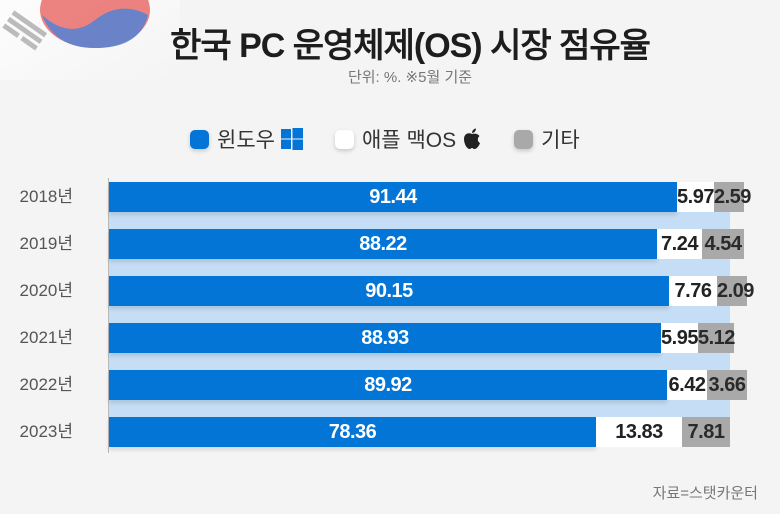 The height and width of the screenshot is (514, 780). Describe the element at coordinates (705, 493) in the screenshot. I see `source-note: 자료=스탯카운터` at that location.